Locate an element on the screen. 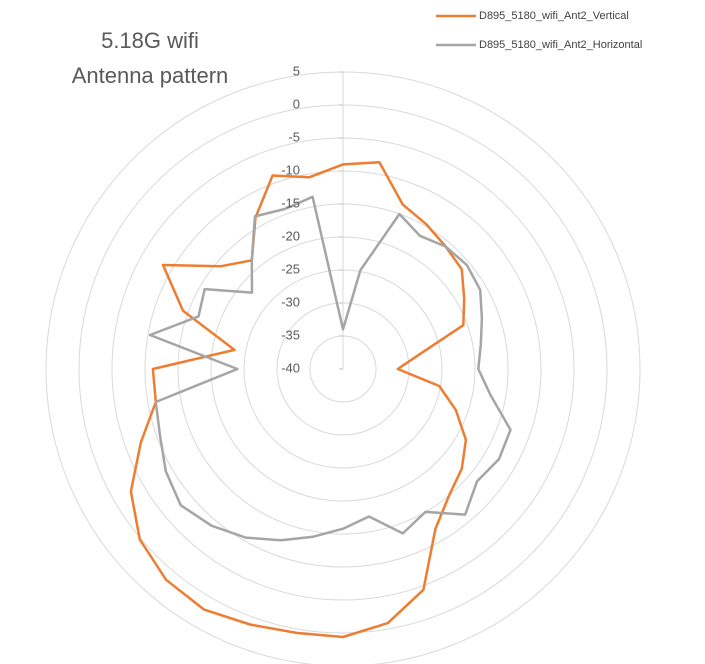  y-tick-label: -25 is located at coordinates (290, 268).